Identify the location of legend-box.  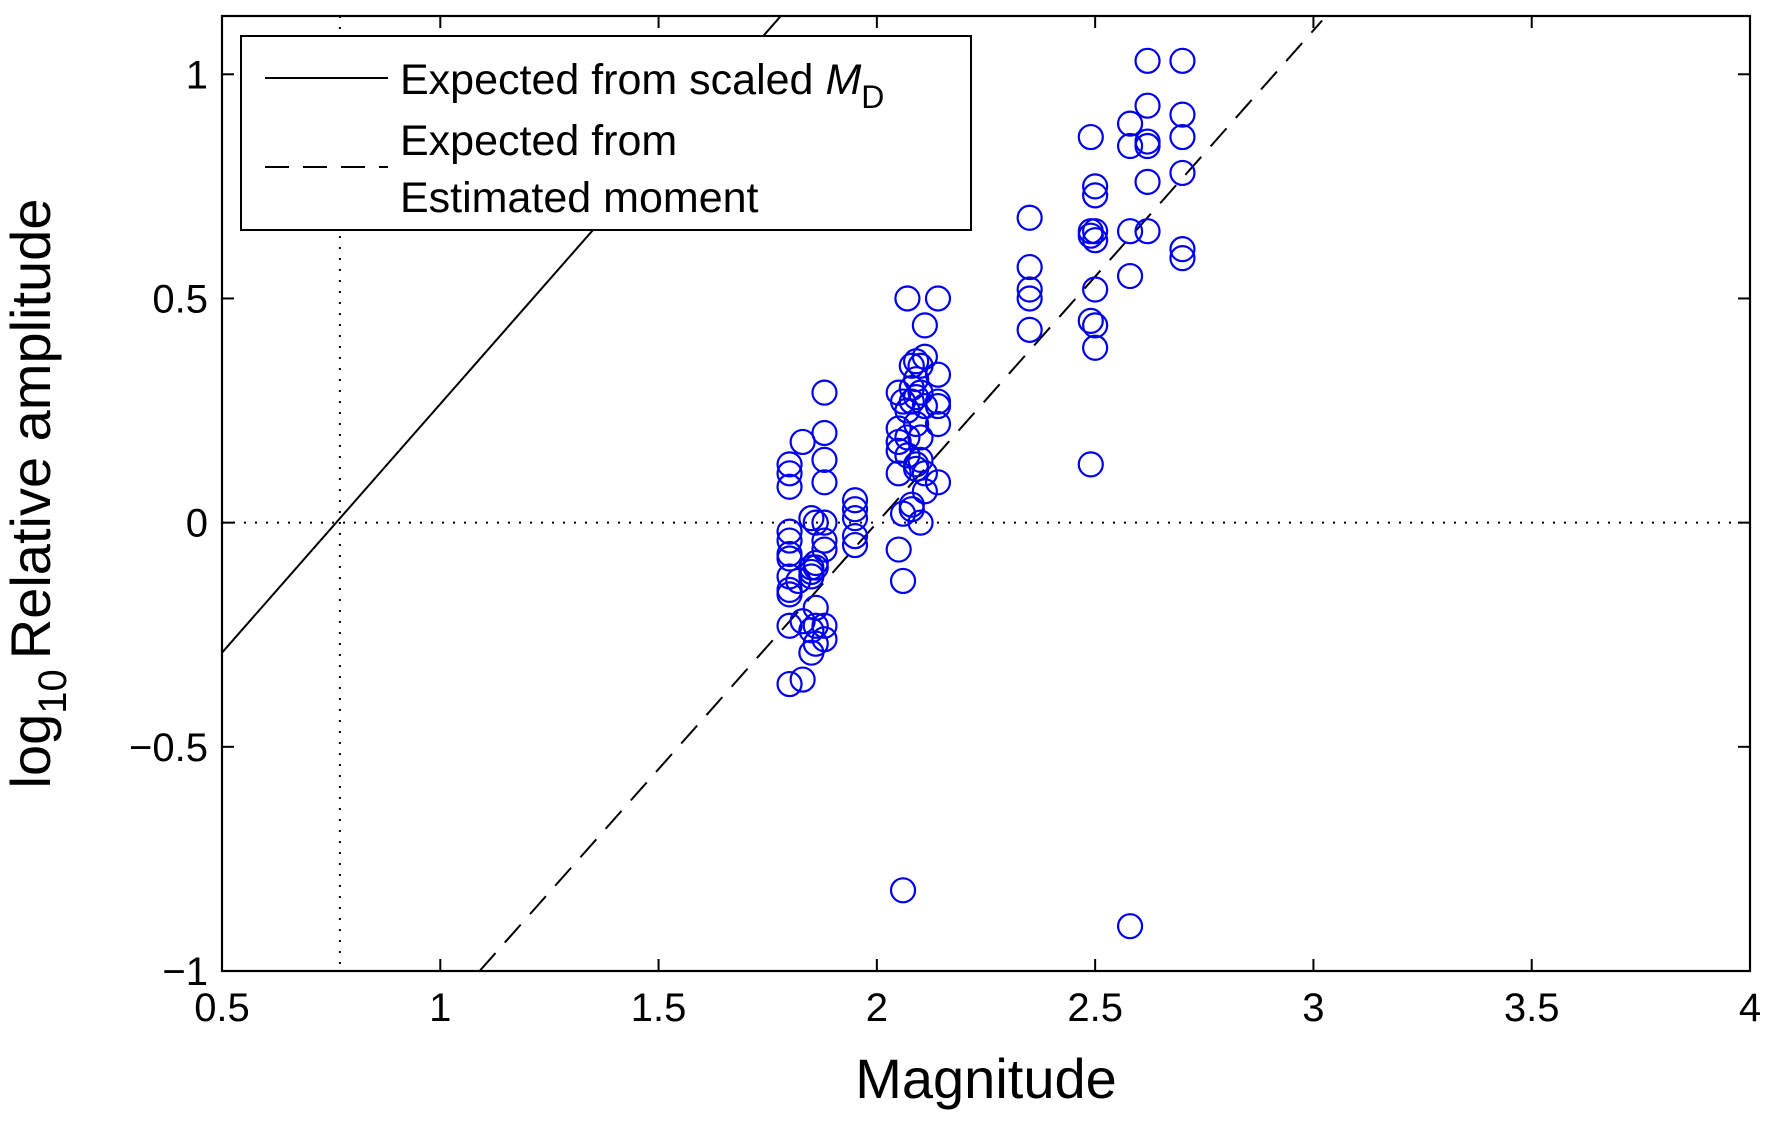
(606, 133).